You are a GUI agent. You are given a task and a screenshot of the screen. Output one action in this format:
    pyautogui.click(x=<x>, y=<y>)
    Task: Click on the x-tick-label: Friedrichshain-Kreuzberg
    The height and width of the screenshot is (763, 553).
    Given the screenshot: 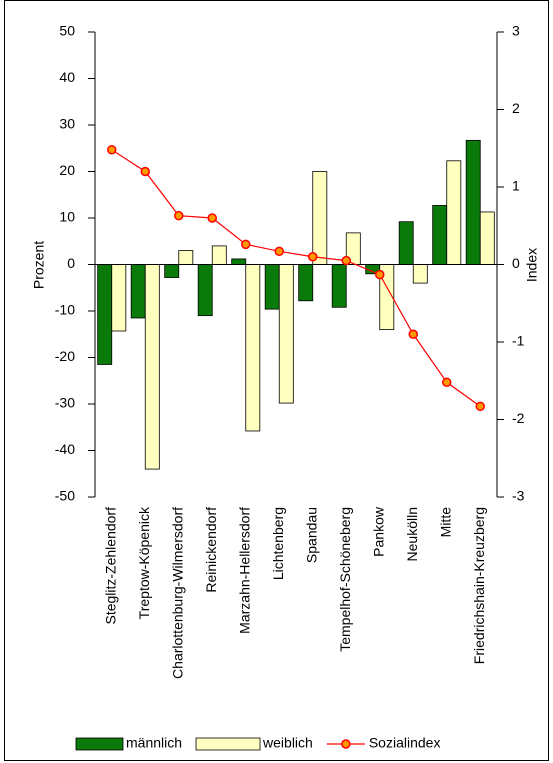 What is the action you would take?
    pyautogui.click(x=479, y=585)
    